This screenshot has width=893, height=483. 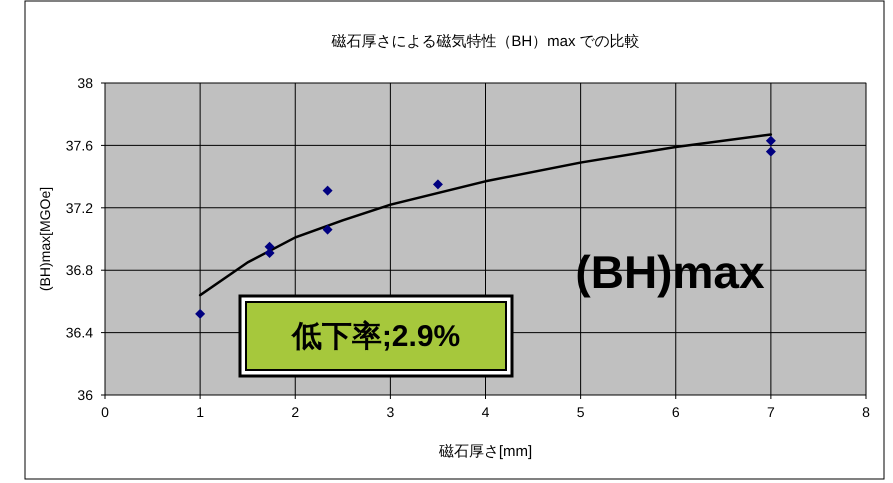 I want to click on x-tick-label: 6, so click(x=676, y=412).